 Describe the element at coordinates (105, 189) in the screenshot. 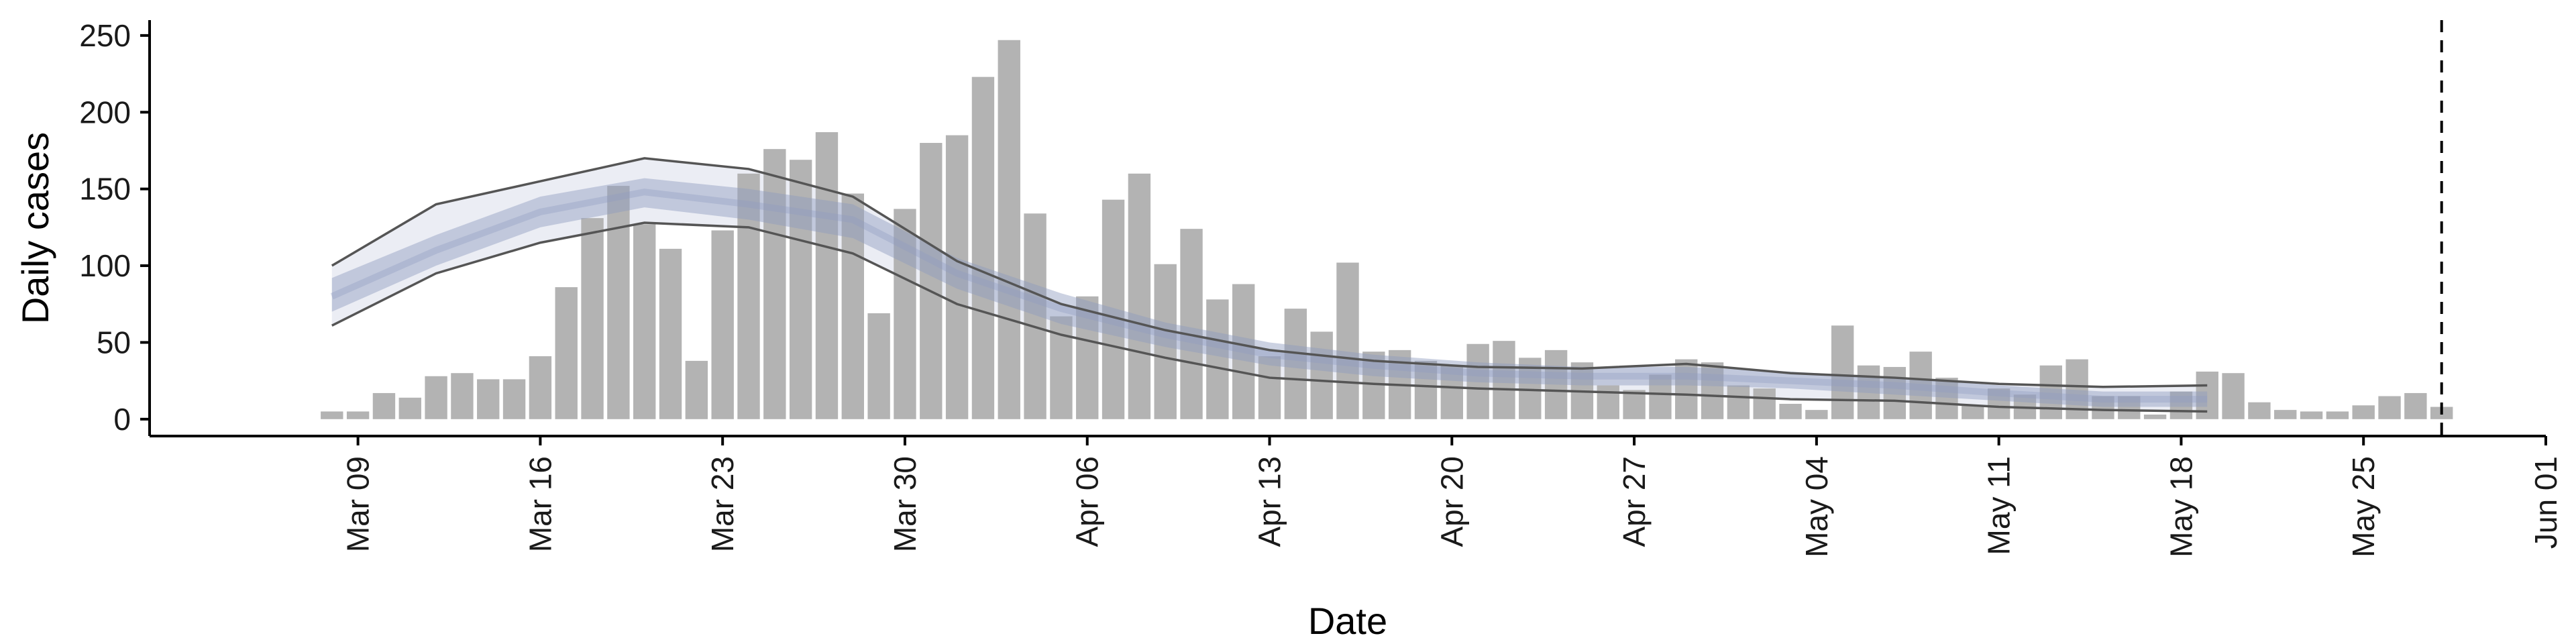

I see `y-tick-label-3: 150` at that location.